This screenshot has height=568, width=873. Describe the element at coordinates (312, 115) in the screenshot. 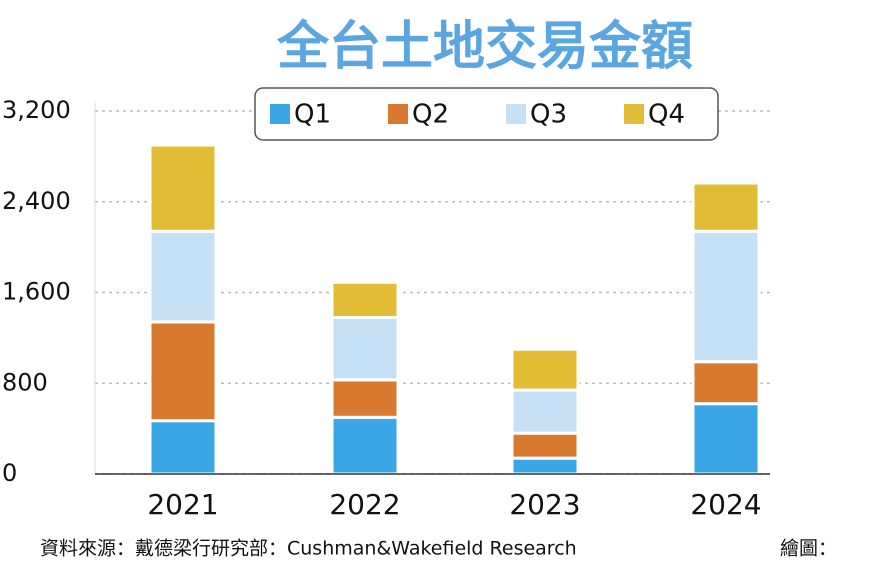

I see `legend-label: Q1` at that location.